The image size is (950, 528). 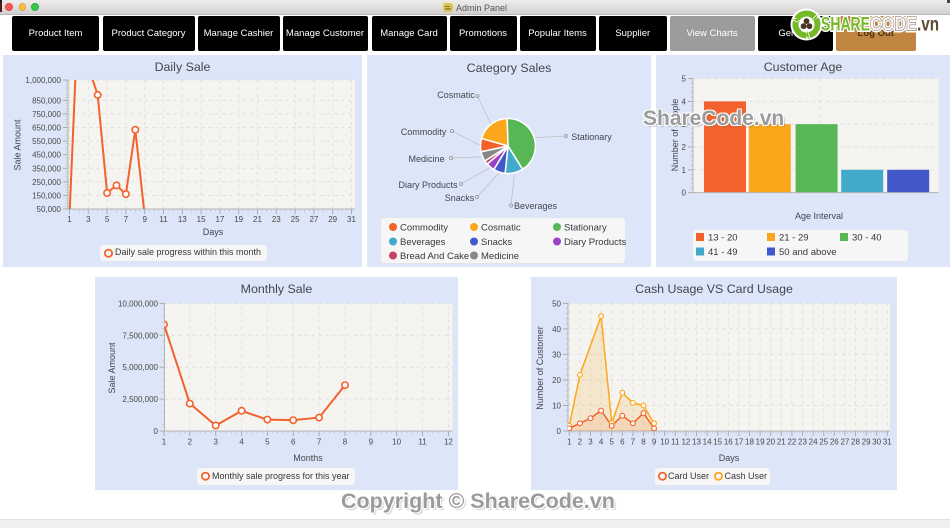 What do you see at coordinates (819, 216) in the screenshot?
I see `svg-text: Age Interval` at bounding box center [819, 216].